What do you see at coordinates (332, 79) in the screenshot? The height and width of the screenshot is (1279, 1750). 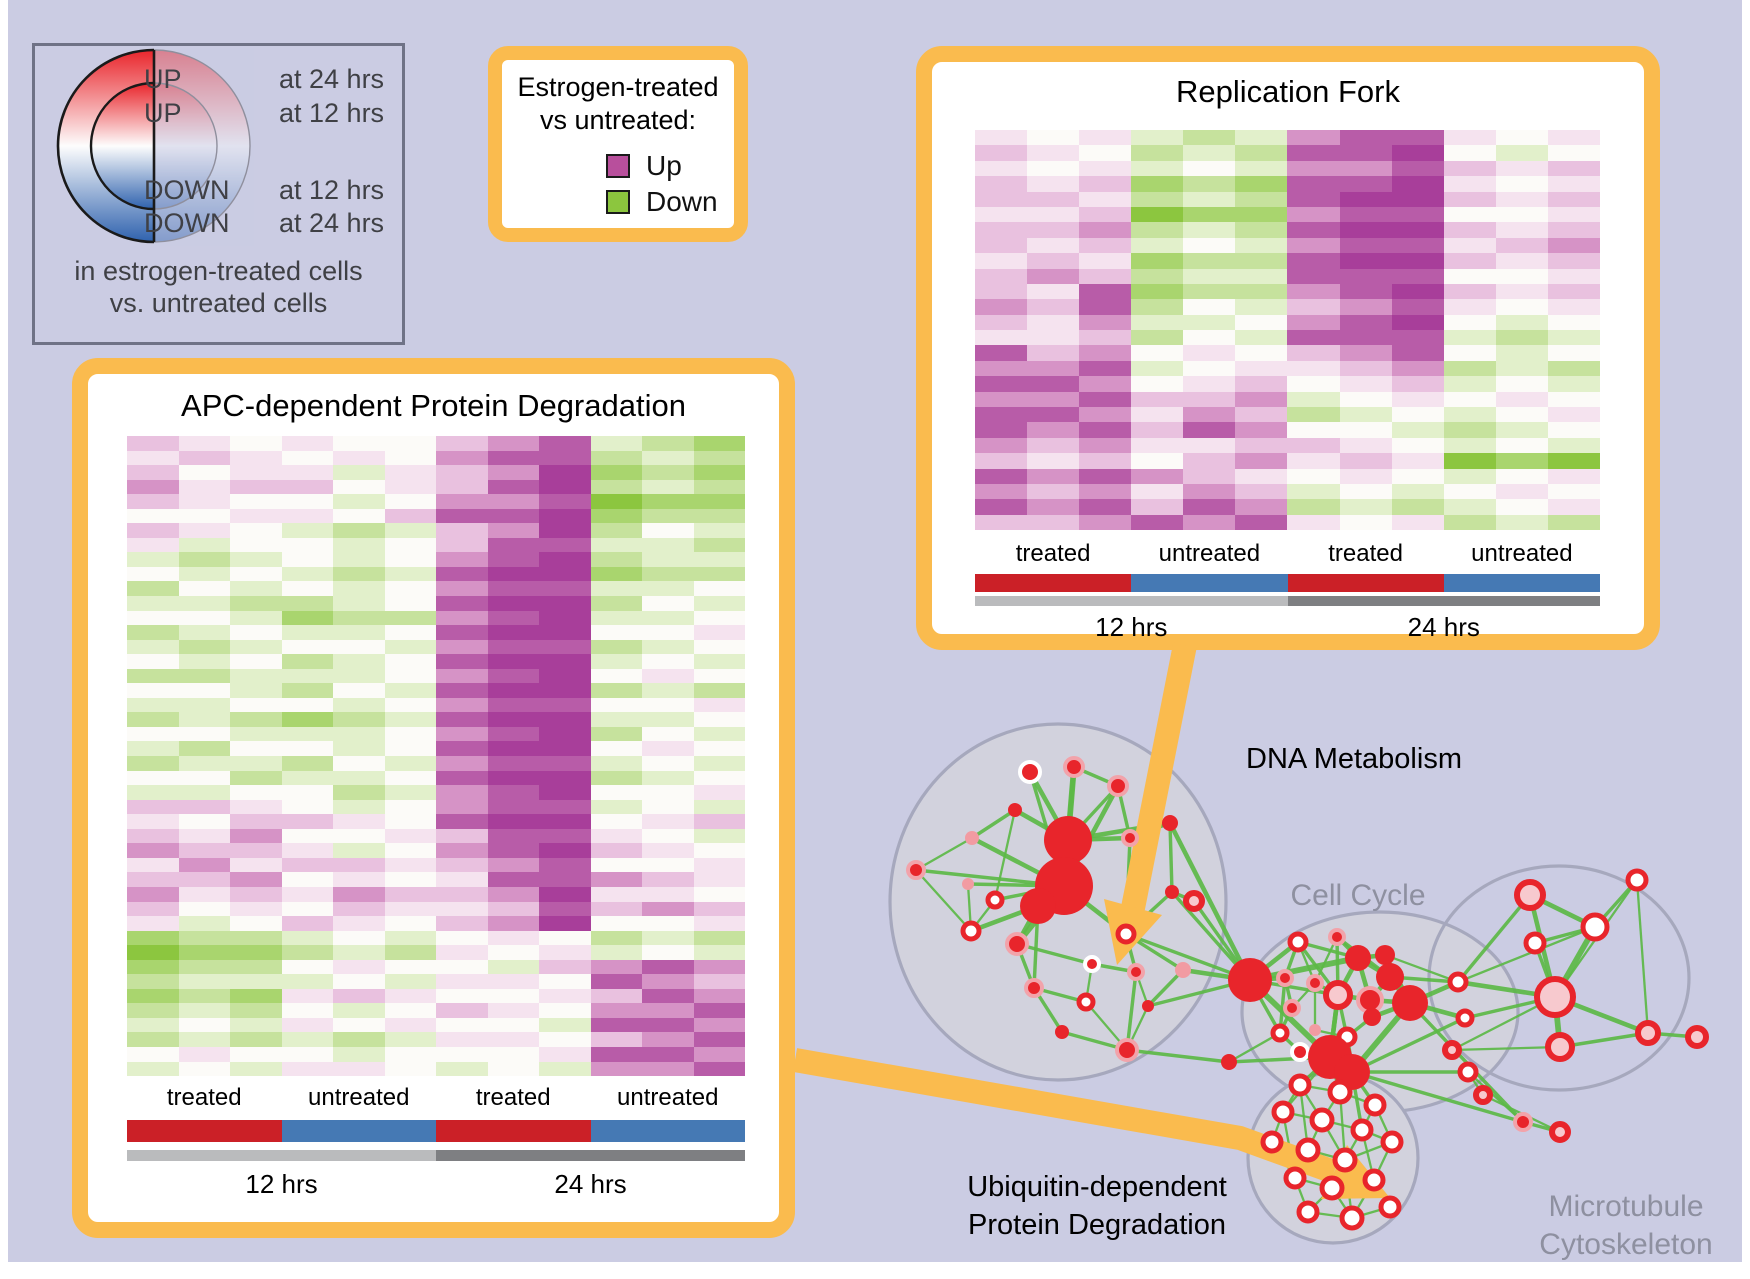 I see `legend-time-24: at 24 hrs` at bounding box center [332, 79].